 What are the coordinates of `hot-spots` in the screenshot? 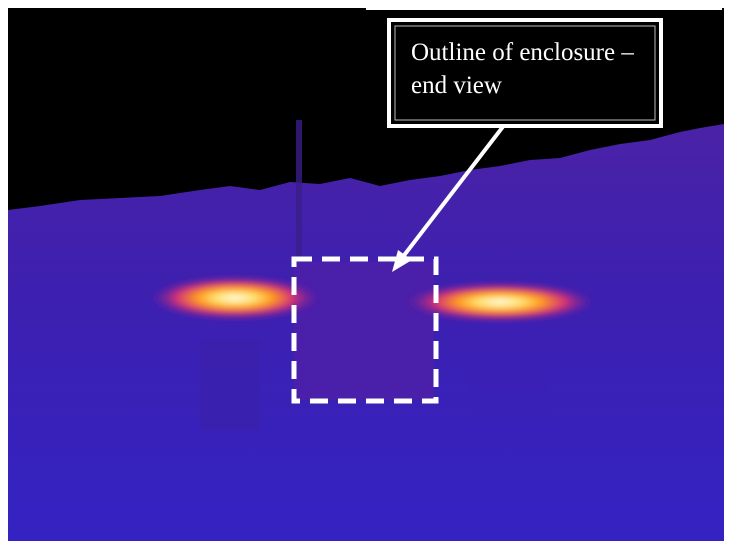 It's located at (372, 299).